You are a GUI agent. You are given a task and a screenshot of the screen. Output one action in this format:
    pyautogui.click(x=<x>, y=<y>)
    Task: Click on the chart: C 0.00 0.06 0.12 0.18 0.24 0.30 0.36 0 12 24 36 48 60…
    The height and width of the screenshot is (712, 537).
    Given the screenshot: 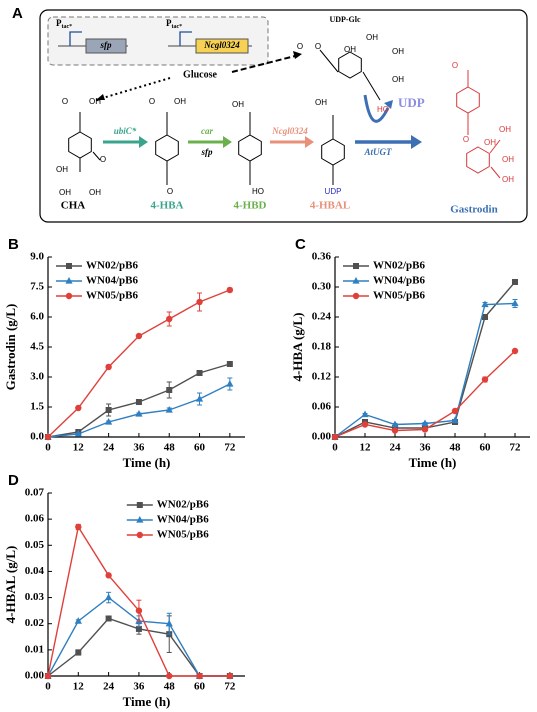 What is the action you would take?
    pyautogui.click(x=410, y=353)
    